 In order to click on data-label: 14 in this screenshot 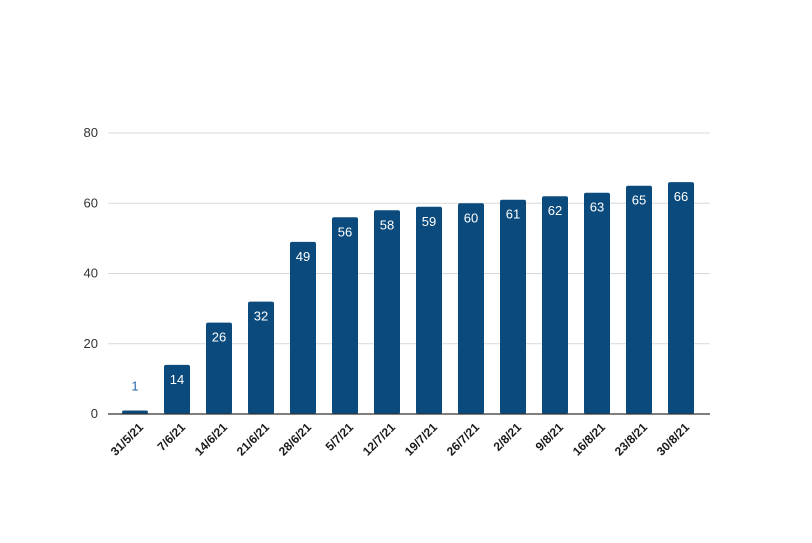, I will do `click(177, 379)`.